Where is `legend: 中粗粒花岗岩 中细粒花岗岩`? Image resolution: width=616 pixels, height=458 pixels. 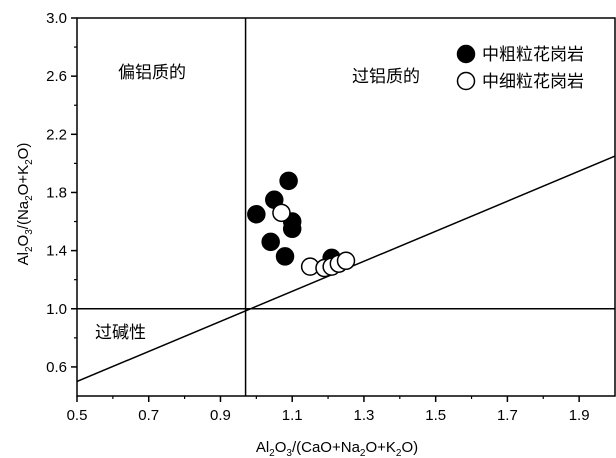 legend: 中粗粒花岗岩 中细粒花岗岩 is located at coordinates (520, 68).